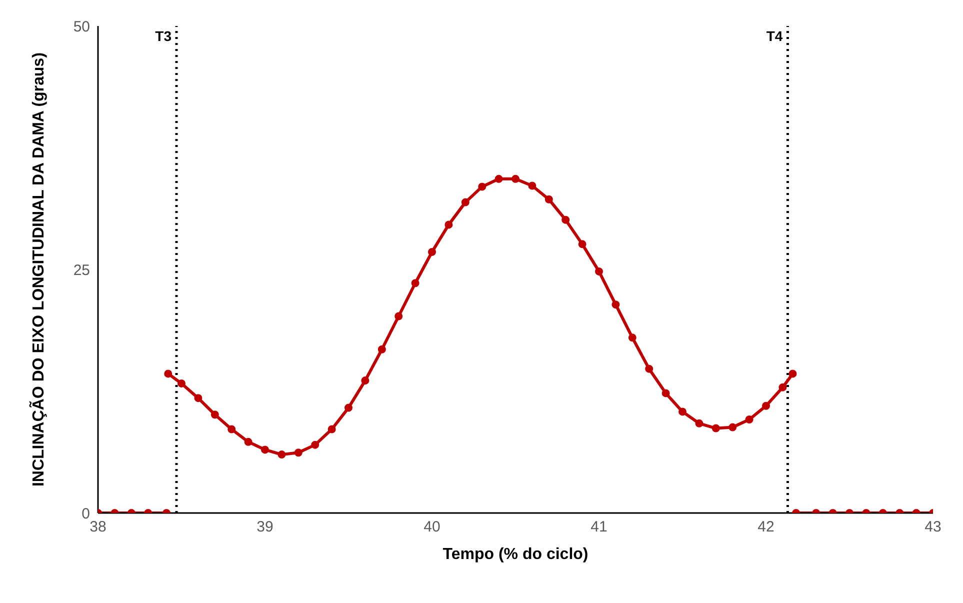 This screenshot has height=603, width=963. I want to click on ref-line-label: T3, so click(163, 36).